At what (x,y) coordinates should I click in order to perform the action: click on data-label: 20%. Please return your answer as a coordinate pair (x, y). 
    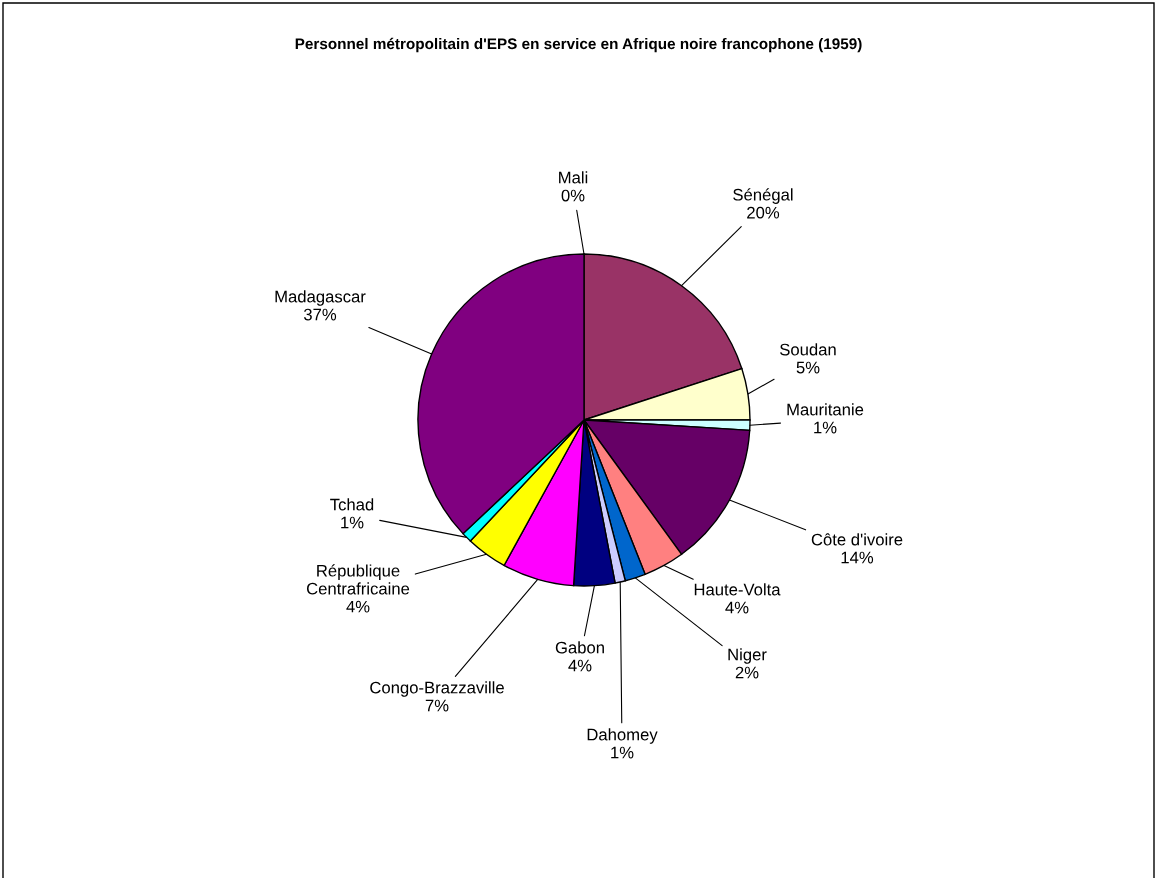
    Looking at the image, I should click on (763, 212).